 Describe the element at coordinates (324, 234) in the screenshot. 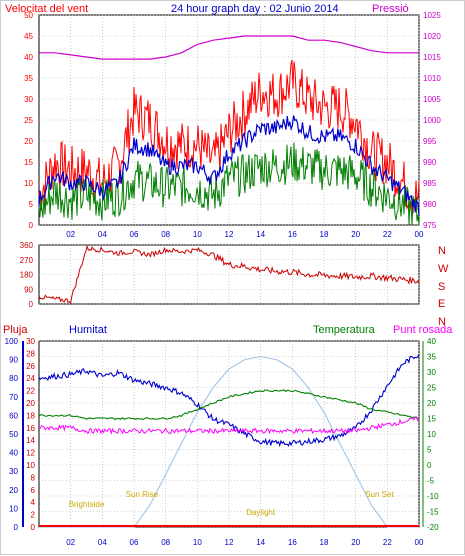

I see `wind-x-tick-label: 18` at that location.